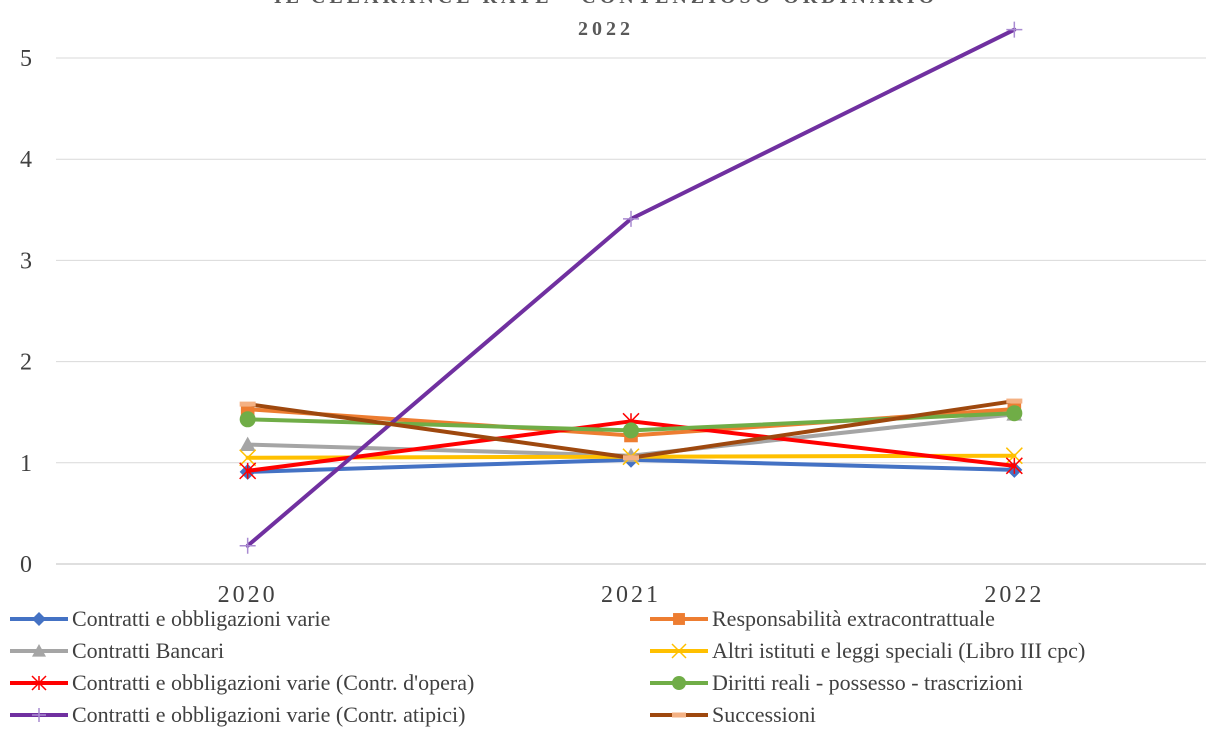 Image resolution: width=1212 pixels, height=736 pixels. Describe the element at coordinates (248, 593) in the screenshot. I see `x-tick-label: 2020` at that location.